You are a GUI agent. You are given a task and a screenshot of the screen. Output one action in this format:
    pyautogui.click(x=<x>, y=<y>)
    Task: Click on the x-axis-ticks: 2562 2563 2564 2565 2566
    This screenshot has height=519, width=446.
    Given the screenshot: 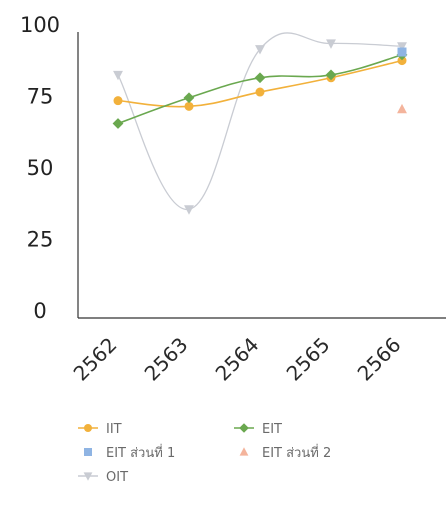 What is the action you would take?
    pyautogui.click(x=237, y=359)
    